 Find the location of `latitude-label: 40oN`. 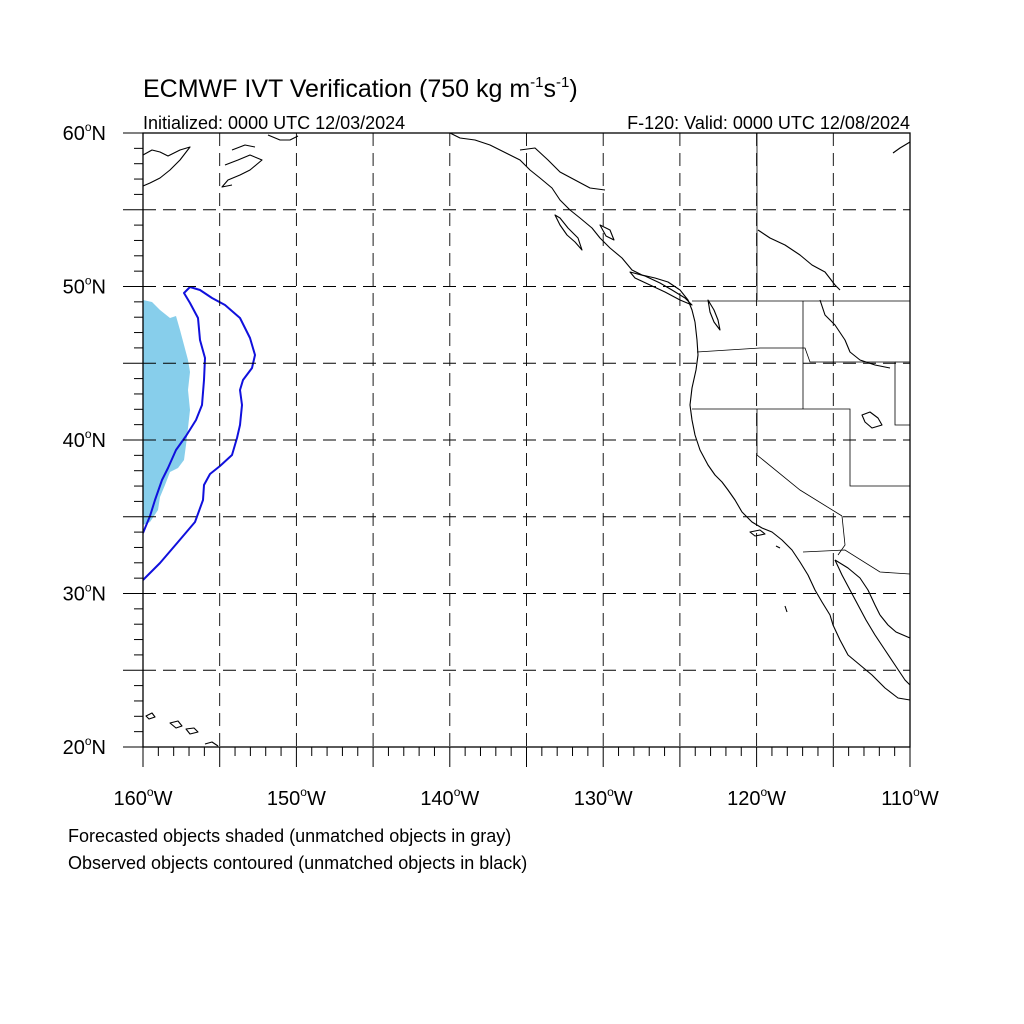

latitude-label: 40oN is located at coordinates (84, 439).